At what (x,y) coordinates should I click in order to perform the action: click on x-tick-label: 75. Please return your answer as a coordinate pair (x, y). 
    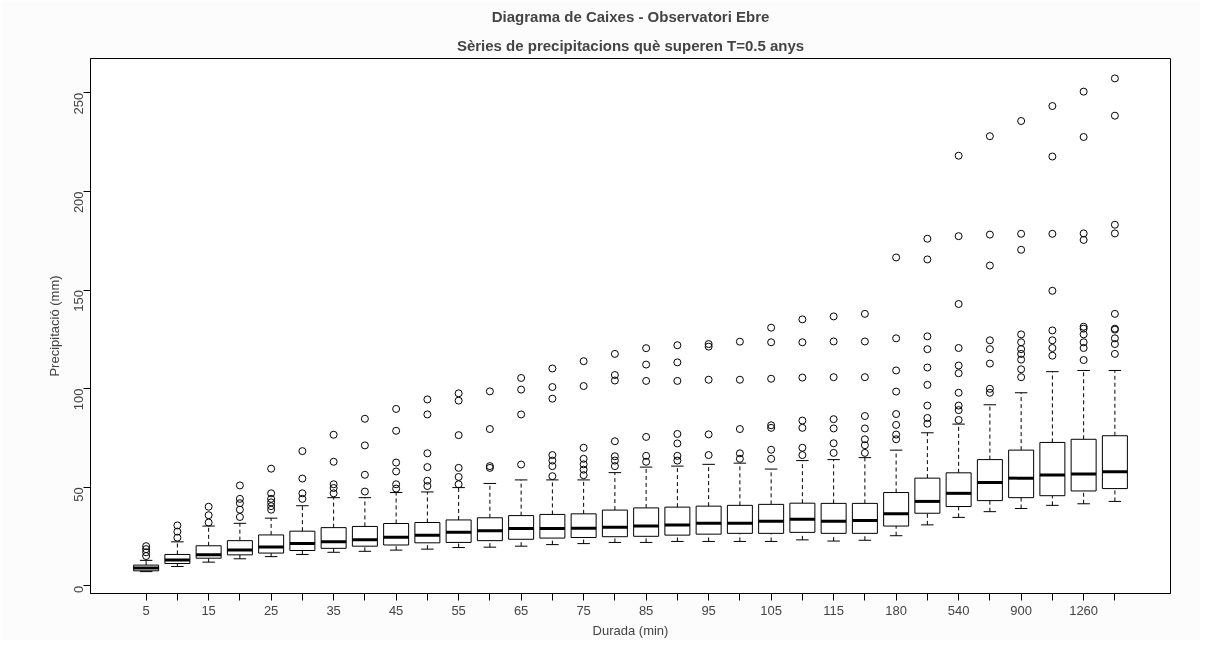
    Looking at the image, I should click on (583, 610).